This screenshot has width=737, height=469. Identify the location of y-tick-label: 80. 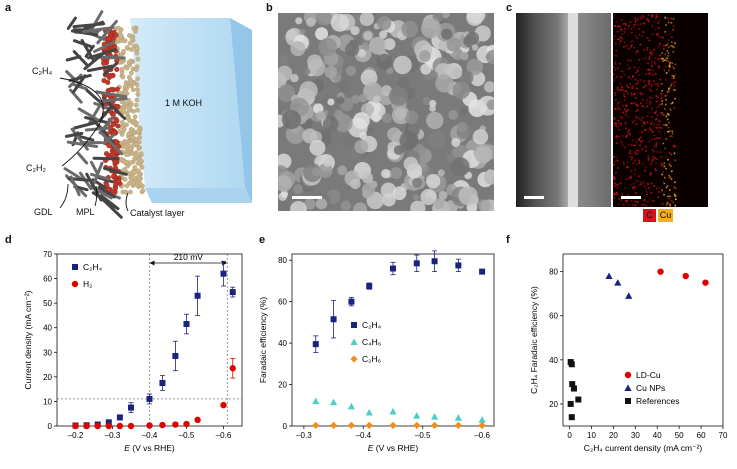
(553, 272).